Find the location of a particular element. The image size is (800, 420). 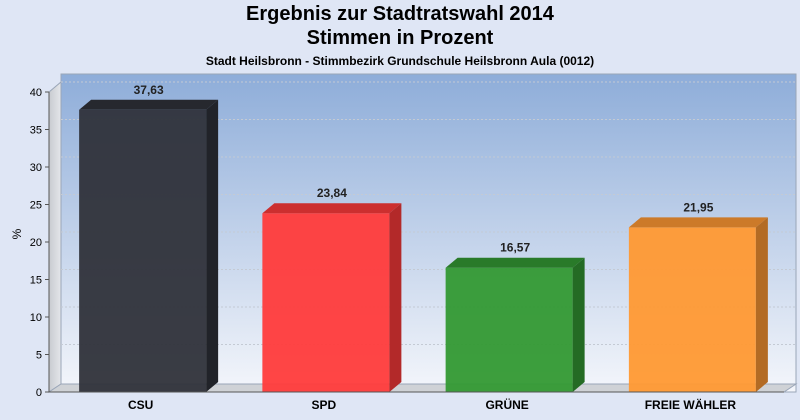

y-tick-label: 40 is located at coordinates (36, 93).